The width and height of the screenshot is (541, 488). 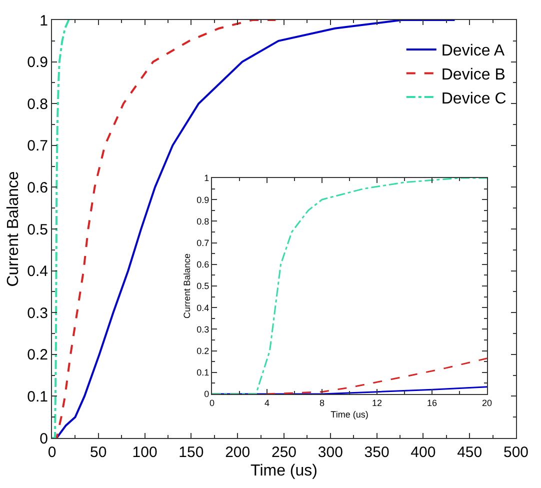 What do you see at coordinates (322, 403) in the screenshot?
I see `x-tick-label: 8` at bounding box center [322, 403].